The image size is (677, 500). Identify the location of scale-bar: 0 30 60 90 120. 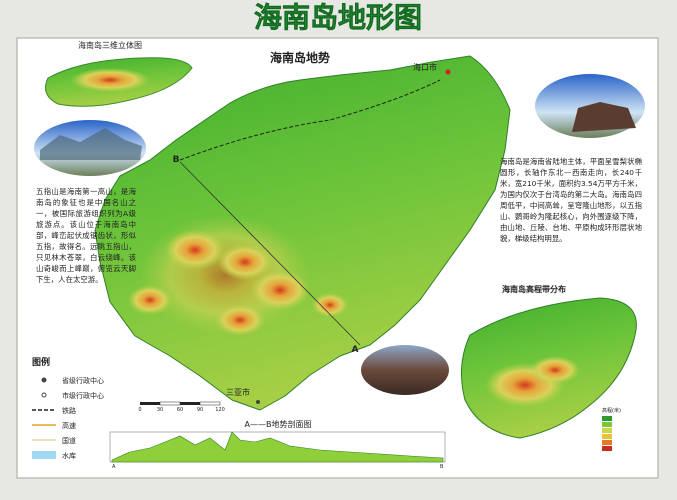
(181, 407).